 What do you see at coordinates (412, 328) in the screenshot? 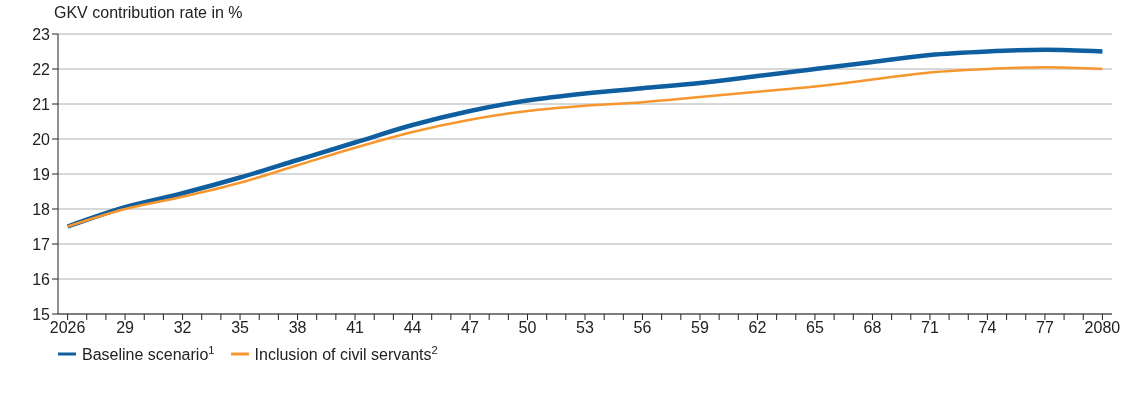
I see `x-tick-label: 44` at bounding box center [412, 328].